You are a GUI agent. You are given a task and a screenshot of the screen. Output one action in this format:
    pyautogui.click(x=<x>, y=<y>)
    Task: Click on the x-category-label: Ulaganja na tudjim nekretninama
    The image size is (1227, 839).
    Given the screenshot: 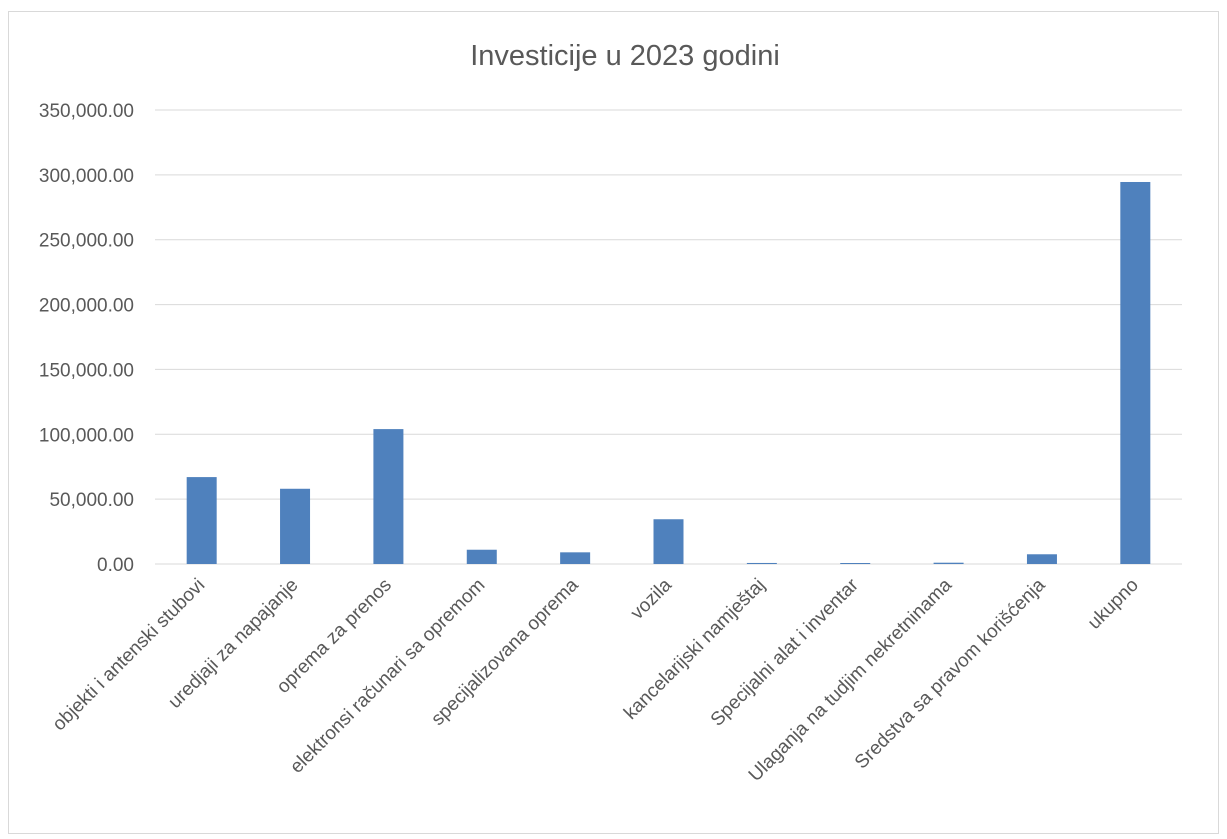 What is the action you would take?
    pyautogui.click(x=851, y=680)
    